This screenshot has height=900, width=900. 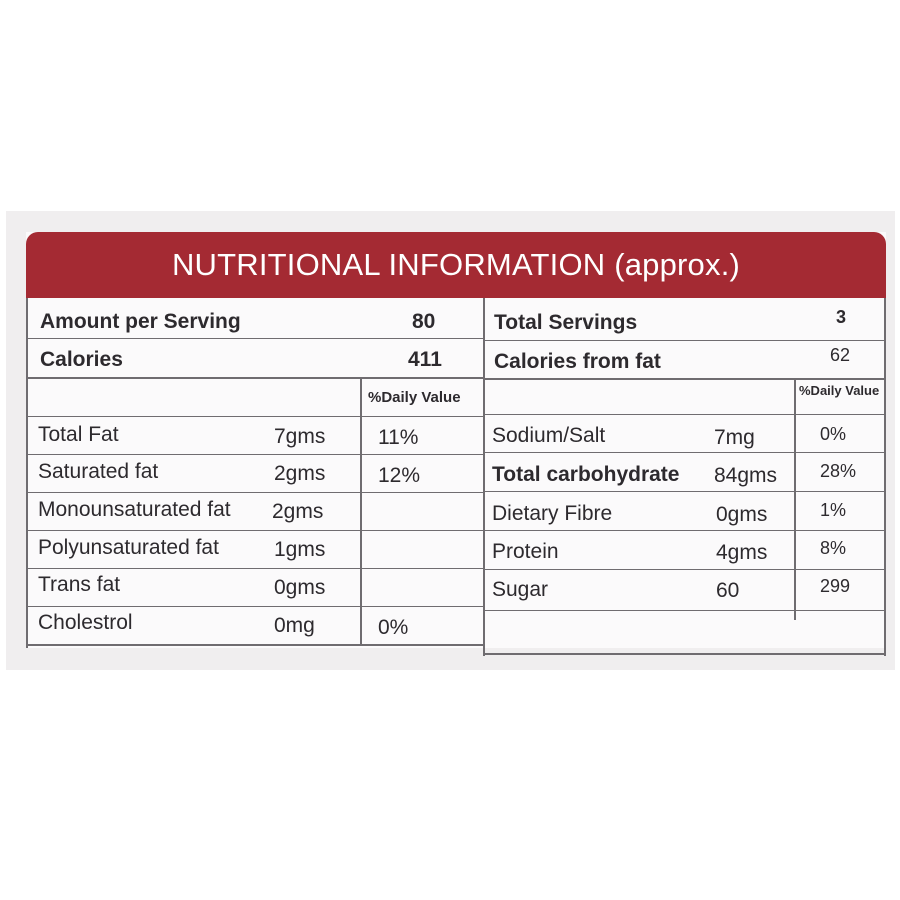 What do you see at coordinates (425, 359) in the screenshot?
I see `calories-value: 411` at bounding box center [425, 359].